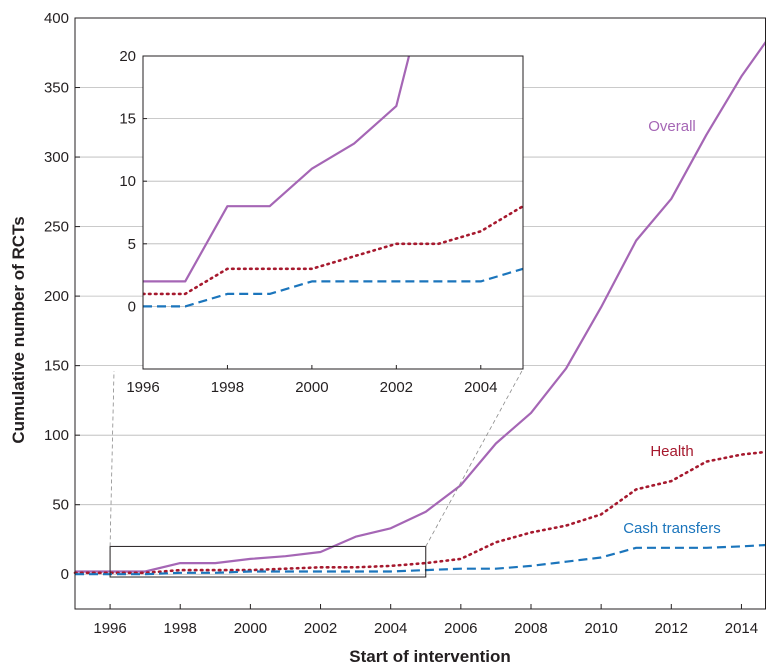 This screenshot has height=669, width=766. Describe the element at coordinates (250, 628) in the screenshot. I see `x-tick-label: 2000` at that location.